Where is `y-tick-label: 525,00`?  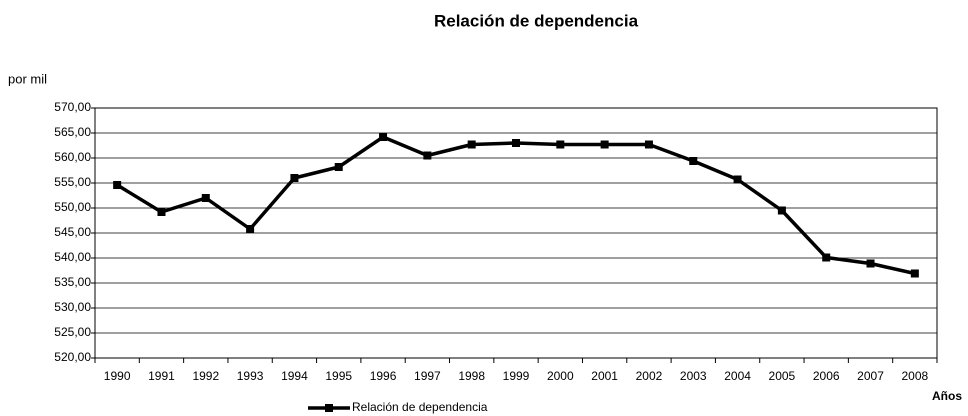 y-tick-label: 525,00 is located at coordinates (72, 332).